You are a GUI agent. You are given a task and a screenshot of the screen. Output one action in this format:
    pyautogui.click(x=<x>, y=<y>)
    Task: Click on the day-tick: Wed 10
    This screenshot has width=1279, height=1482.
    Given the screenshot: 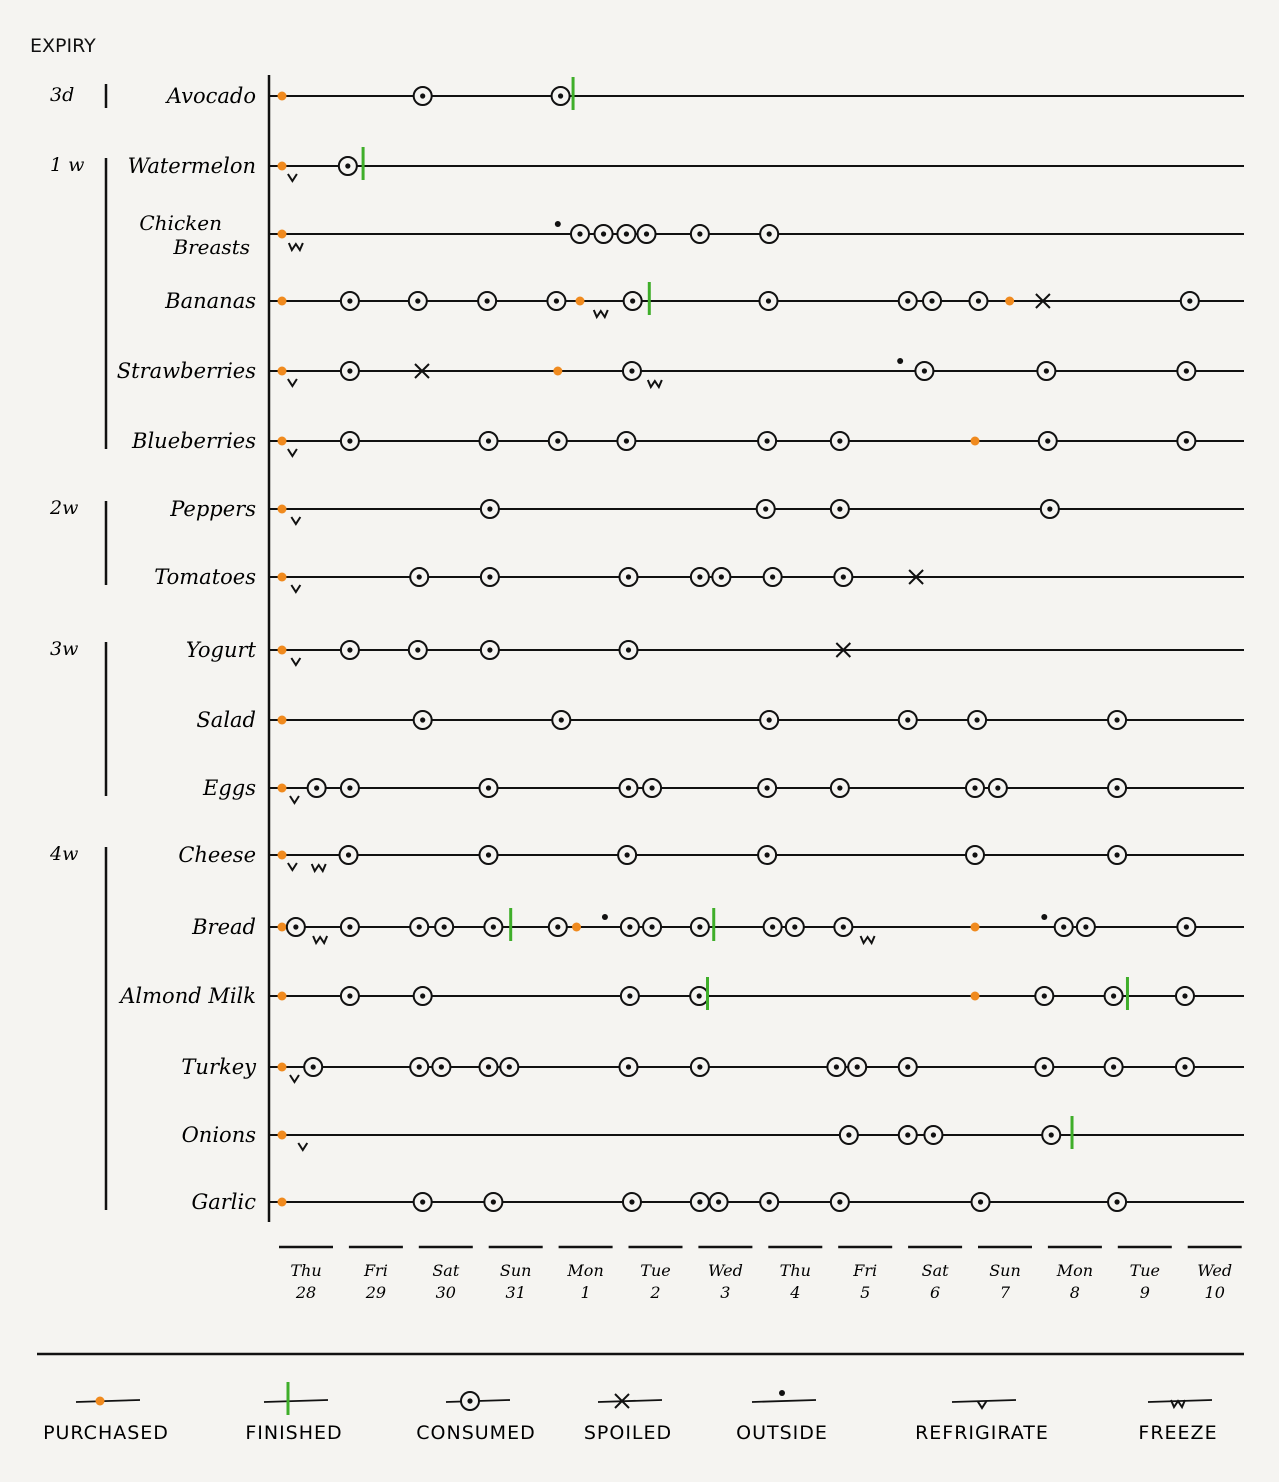 What is the action you would take?
    pyautogui.click(x=1214, y=1273)
    